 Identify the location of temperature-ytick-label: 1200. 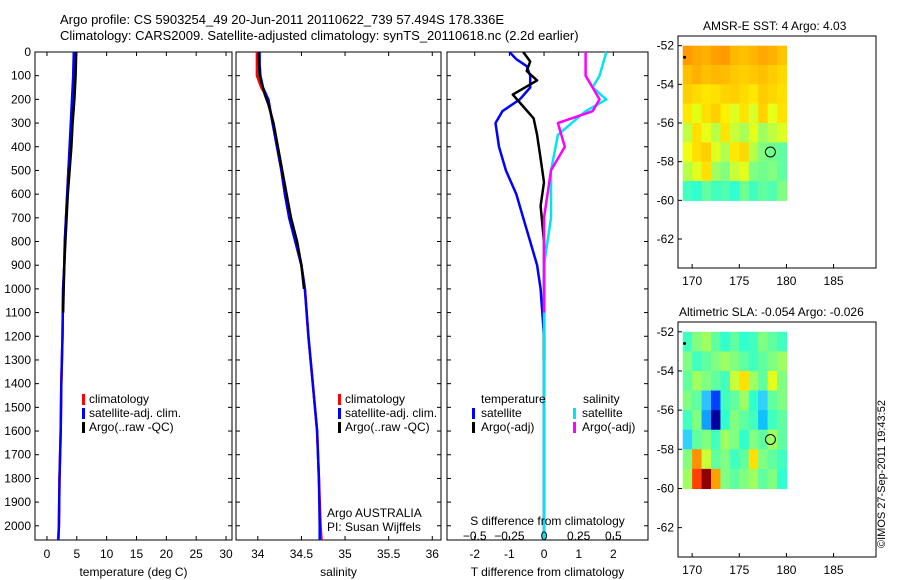
(17, 336).